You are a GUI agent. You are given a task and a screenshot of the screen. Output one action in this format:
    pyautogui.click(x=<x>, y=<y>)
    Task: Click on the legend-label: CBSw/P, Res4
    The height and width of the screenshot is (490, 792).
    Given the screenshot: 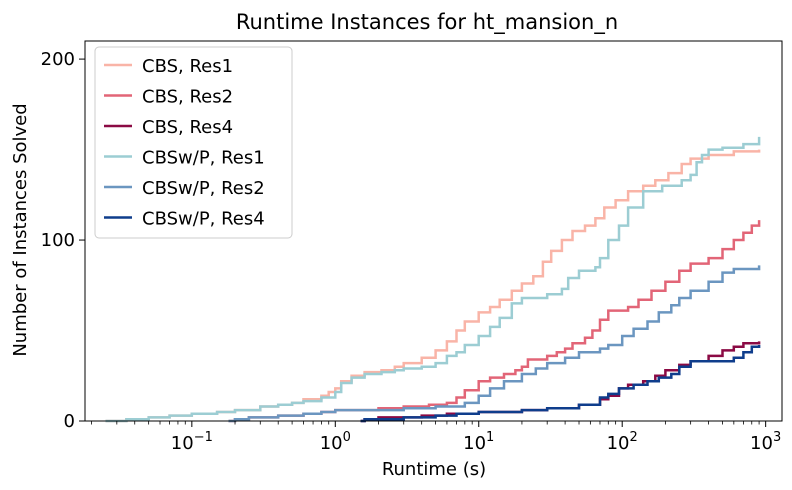 What is the action you would take?
    pyautogui.click(x=203, y=219)
    